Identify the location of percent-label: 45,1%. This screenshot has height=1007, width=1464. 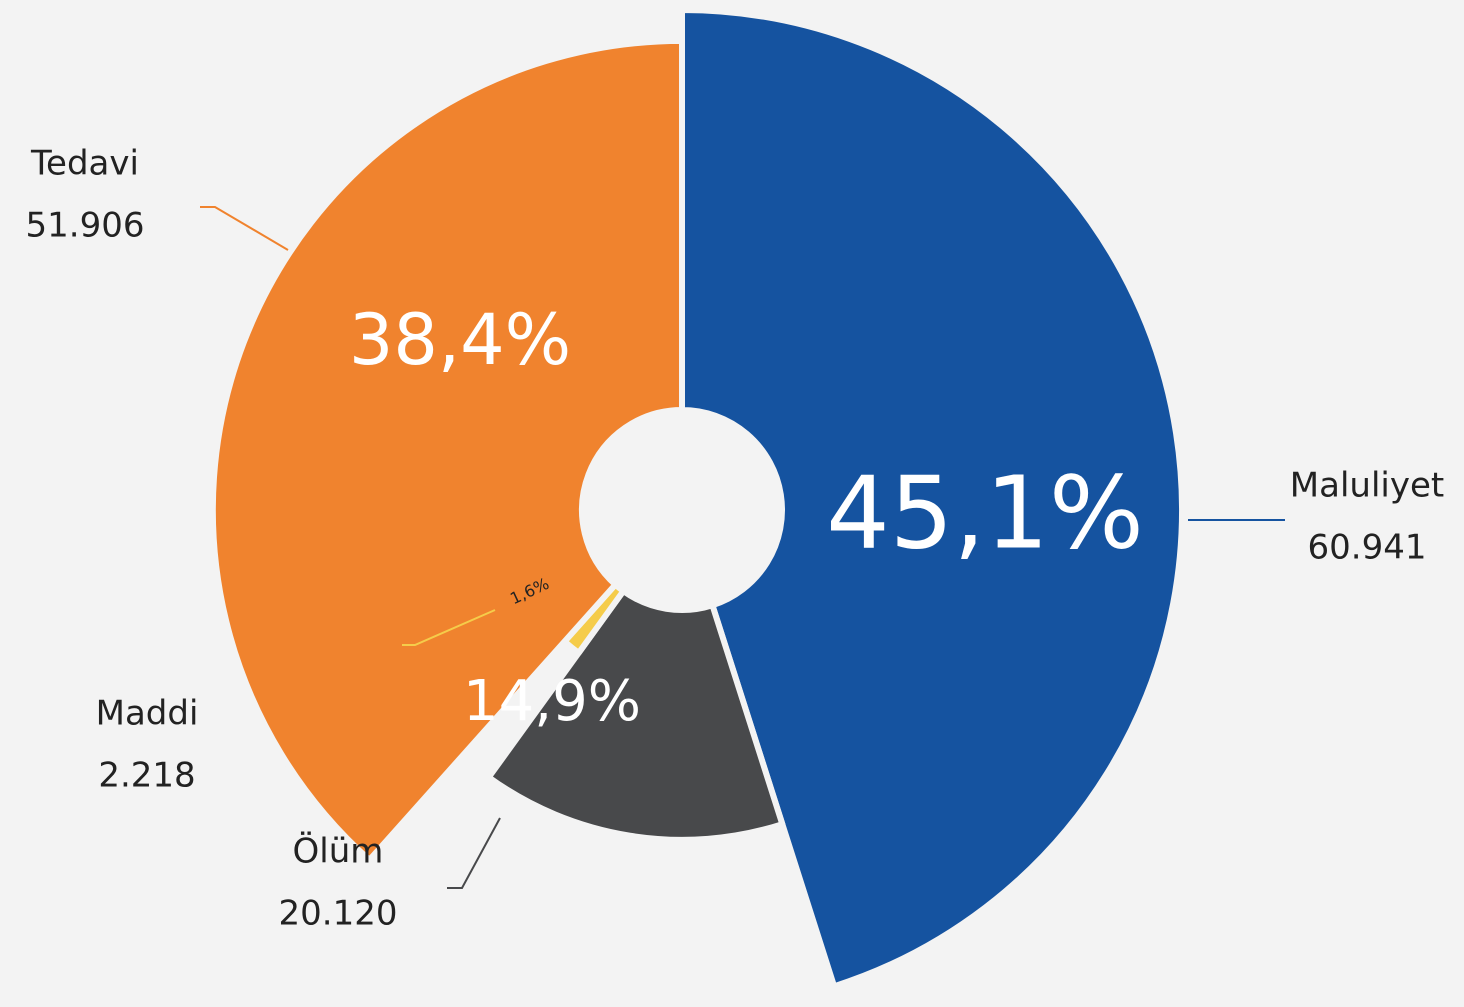
(985, 512).